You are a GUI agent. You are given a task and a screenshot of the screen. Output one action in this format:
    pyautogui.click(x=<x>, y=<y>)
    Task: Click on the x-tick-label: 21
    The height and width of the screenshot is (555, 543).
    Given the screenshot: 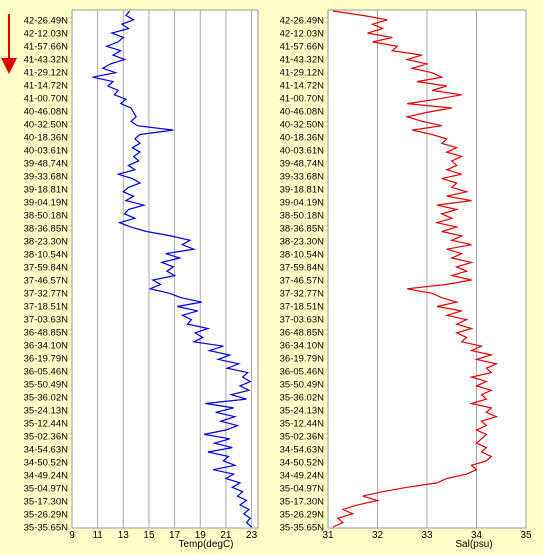 What is the action you would take?
    pyautogui.click(x=226, y=535)
    